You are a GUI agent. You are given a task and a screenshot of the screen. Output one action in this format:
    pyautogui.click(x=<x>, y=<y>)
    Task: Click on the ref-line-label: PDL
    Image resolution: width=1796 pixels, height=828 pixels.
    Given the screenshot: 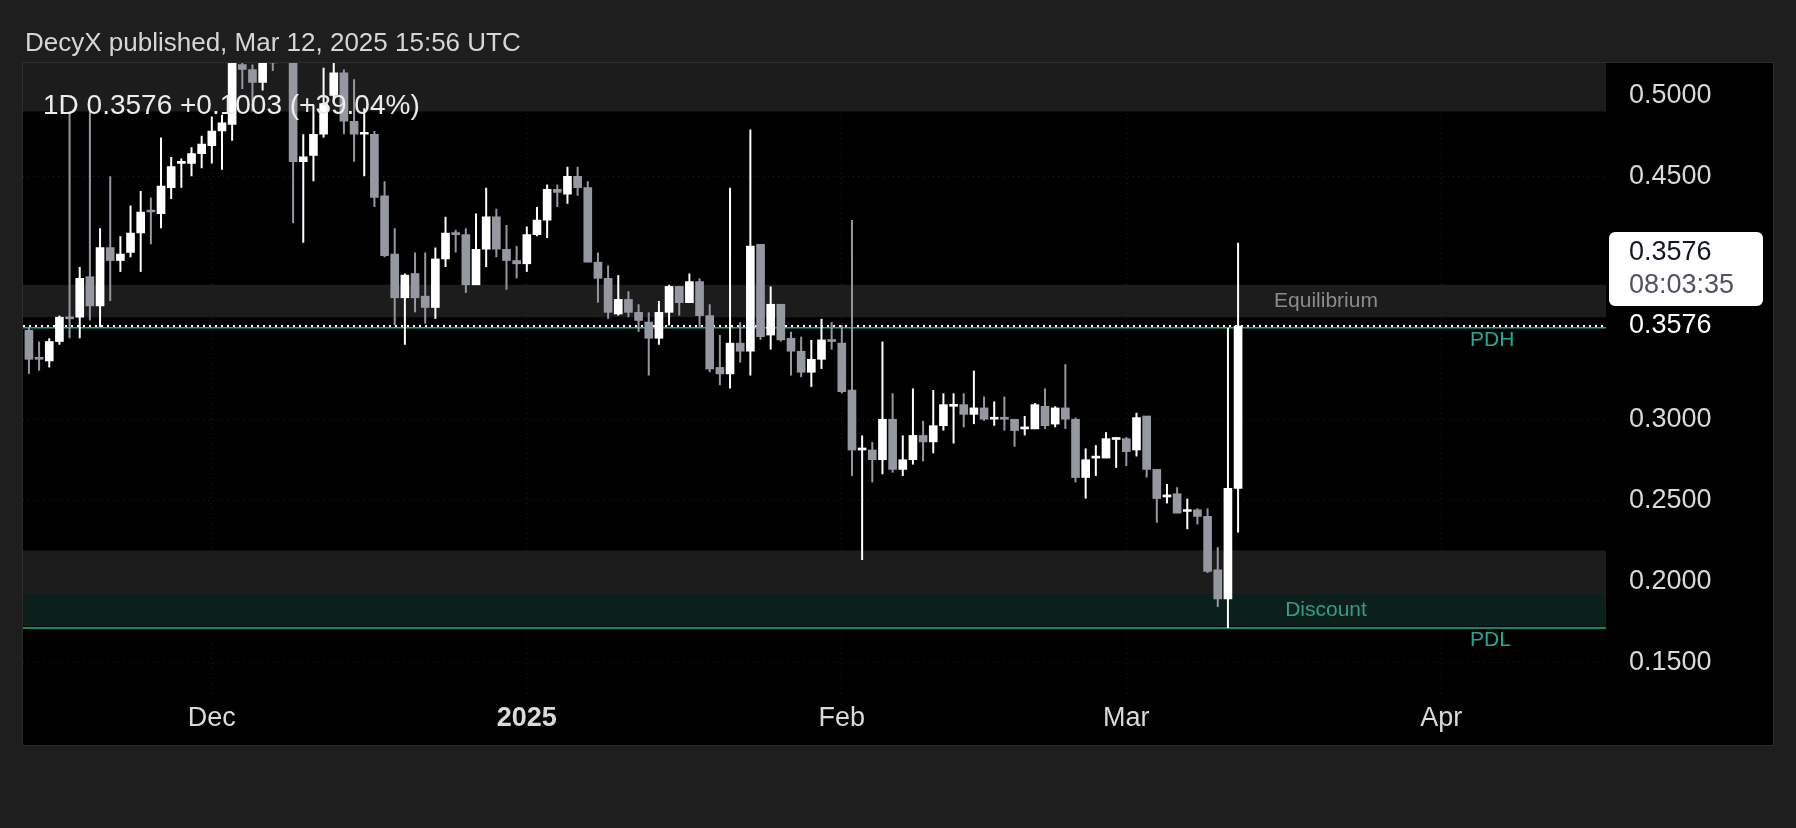 What is the action you would take?
    pyautogui.click(x=1490, y=639)
    